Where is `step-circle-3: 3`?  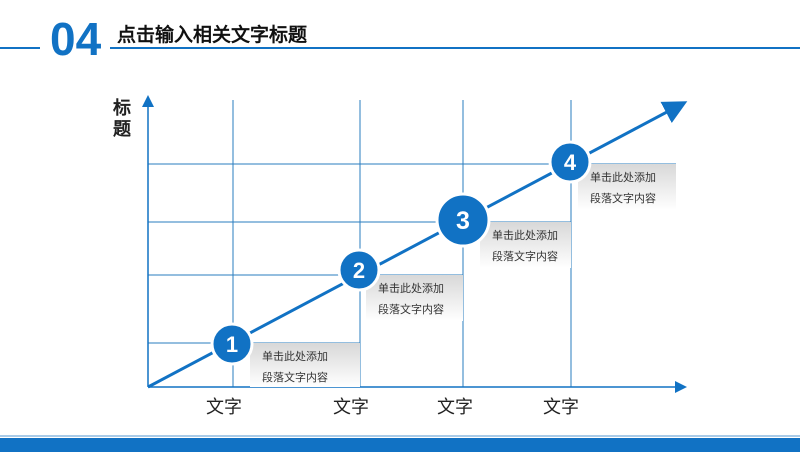 step-circle-3: 3 is located at coordinates (463, 220).